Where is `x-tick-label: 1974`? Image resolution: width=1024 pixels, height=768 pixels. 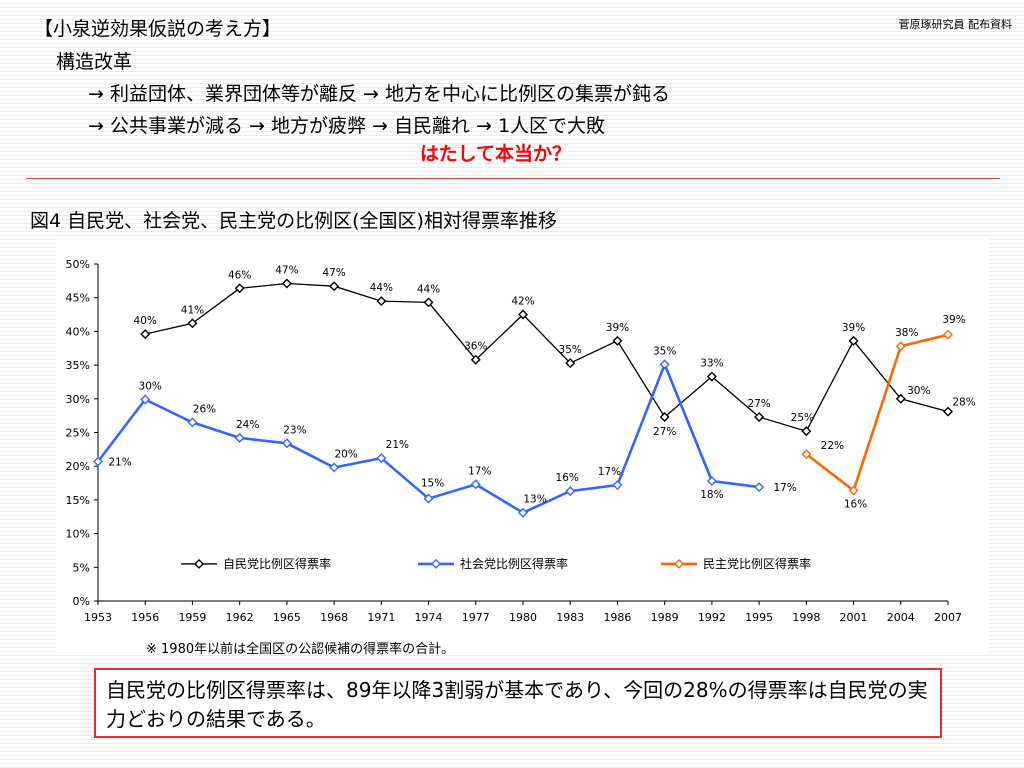 x-tick-label: 1974 is located at coordinates (429, 617).